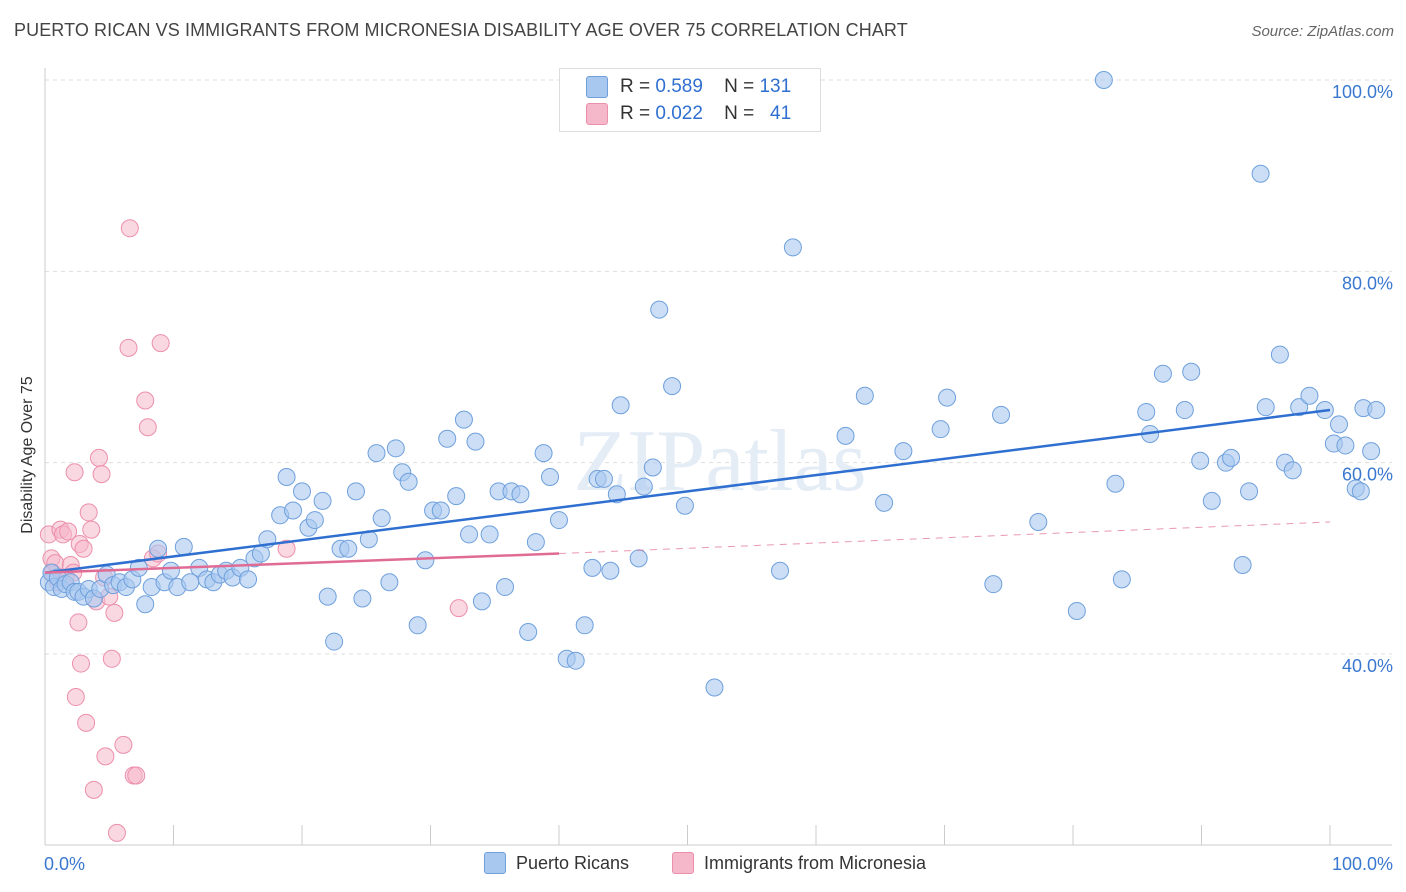 This screenshot has width=1406, height=892. Describe the element at coordinates (683, 863) in the screenshot. I see `swatch-pink` at that location.